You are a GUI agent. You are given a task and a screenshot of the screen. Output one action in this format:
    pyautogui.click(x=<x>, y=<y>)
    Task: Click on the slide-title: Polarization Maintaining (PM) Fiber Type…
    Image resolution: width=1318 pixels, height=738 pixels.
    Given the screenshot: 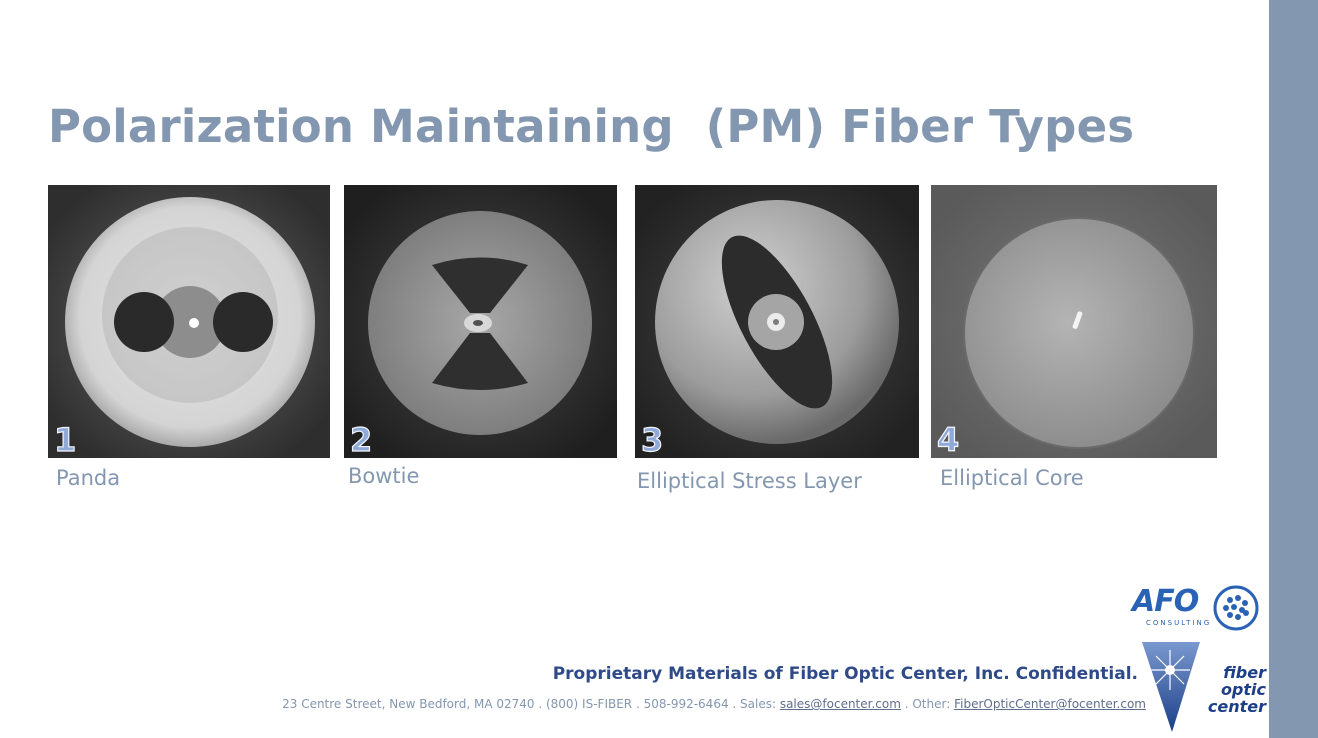 What is the action you would take?
    pyautogui.click(x=591, y=126)
    